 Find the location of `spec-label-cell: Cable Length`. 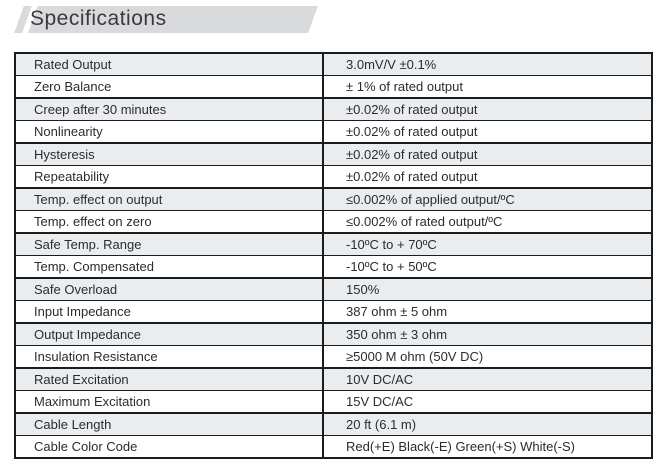

spec-label-cell: Cable Length is located at coordinates (170, 424).